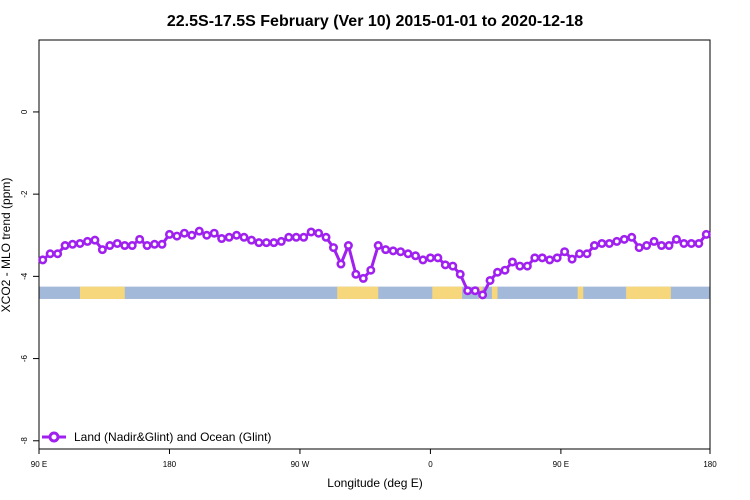 Image resolution: width=750 pixels, height=500 pixels. Describe the element at coordinates (430, 464) in the screenshot. I see `x-tick-label: 0` at that location.